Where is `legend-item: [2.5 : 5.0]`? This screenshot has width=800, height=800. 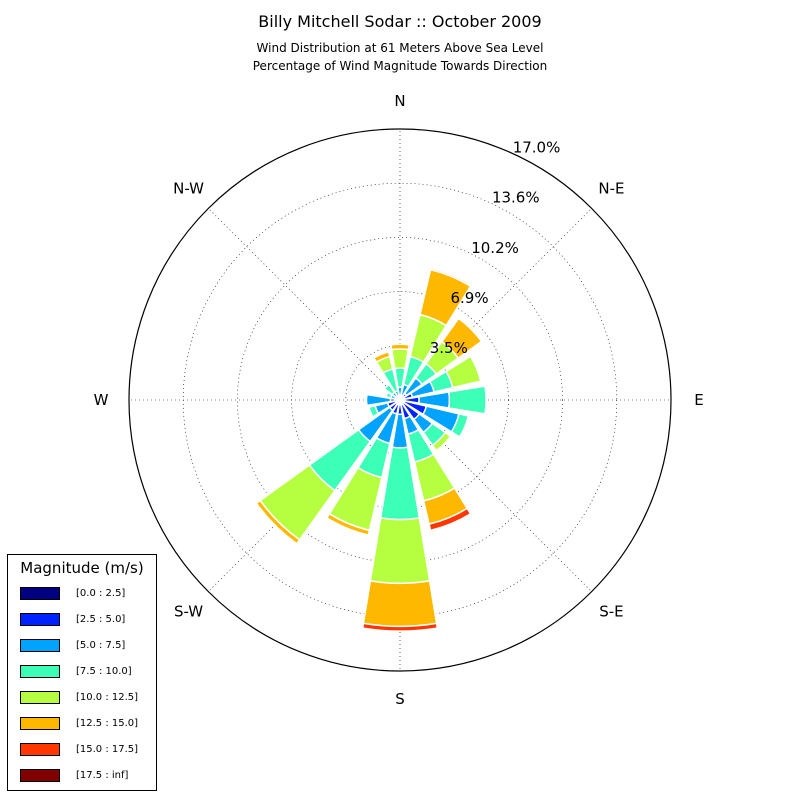
legend-item: [2.5 : 5.0] is located at coordinates (88, 620).